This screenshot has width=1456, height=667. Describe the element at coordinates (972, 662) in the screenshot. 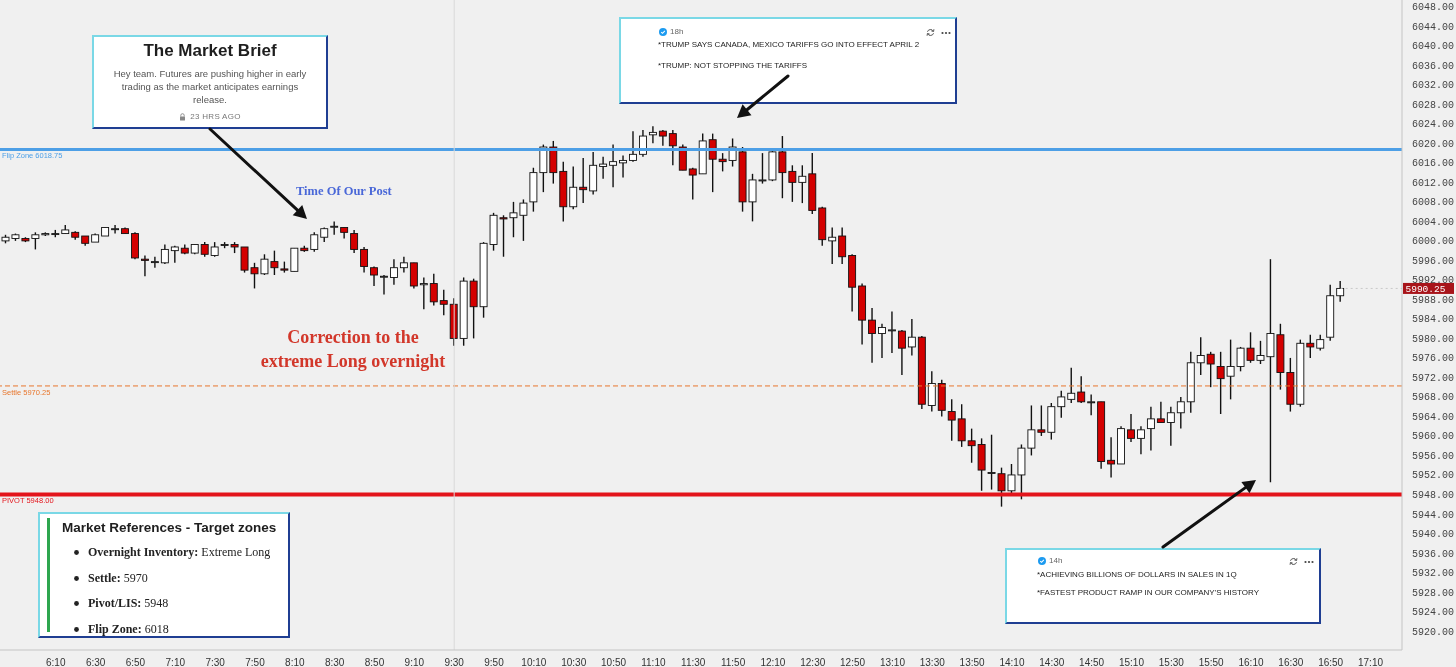

I see `x-tick-label: 13:50` at that location.